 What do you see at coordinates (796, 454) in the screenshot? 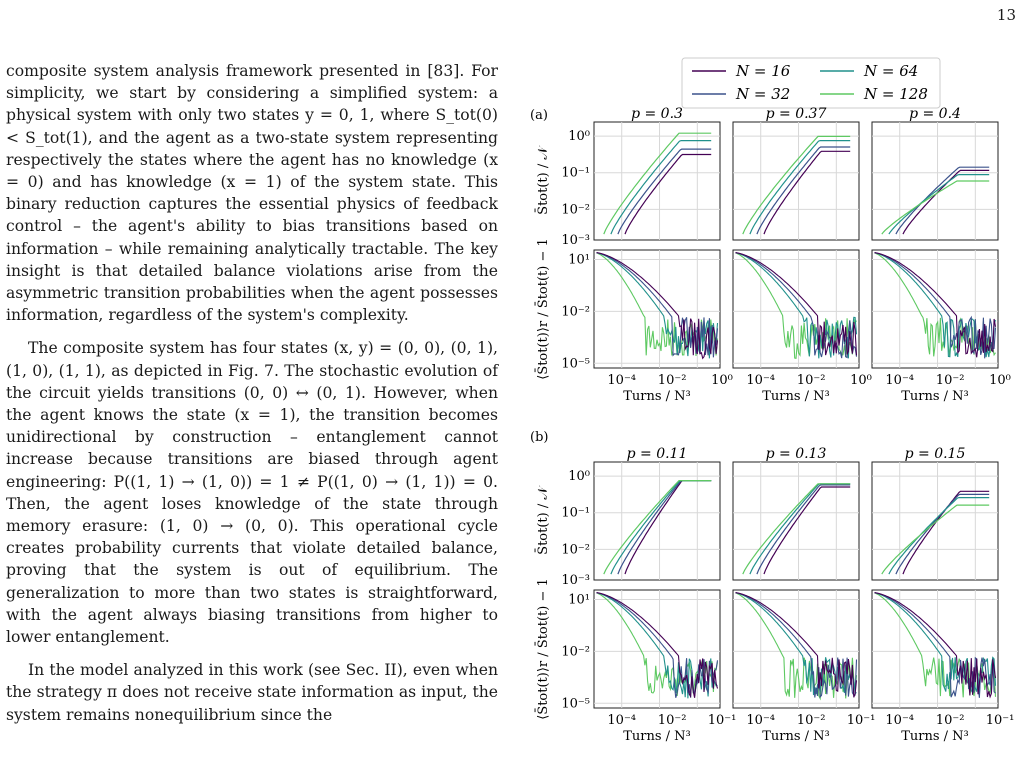
I see `subplot-title: p = 0.13` at bounding box center [796, 454].